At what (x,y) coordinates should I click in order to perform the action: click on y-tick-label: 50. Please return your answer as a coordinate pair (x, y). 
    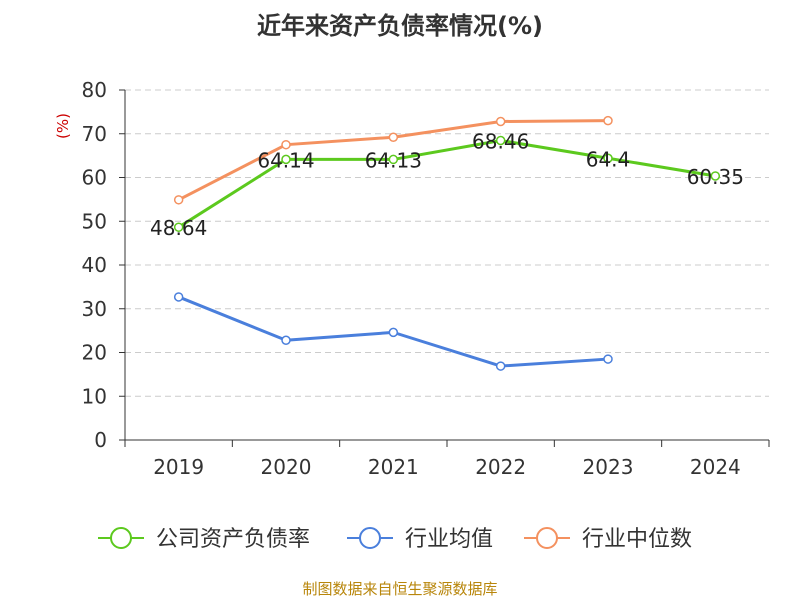
    Looking at the image, I should click on (94, 221).